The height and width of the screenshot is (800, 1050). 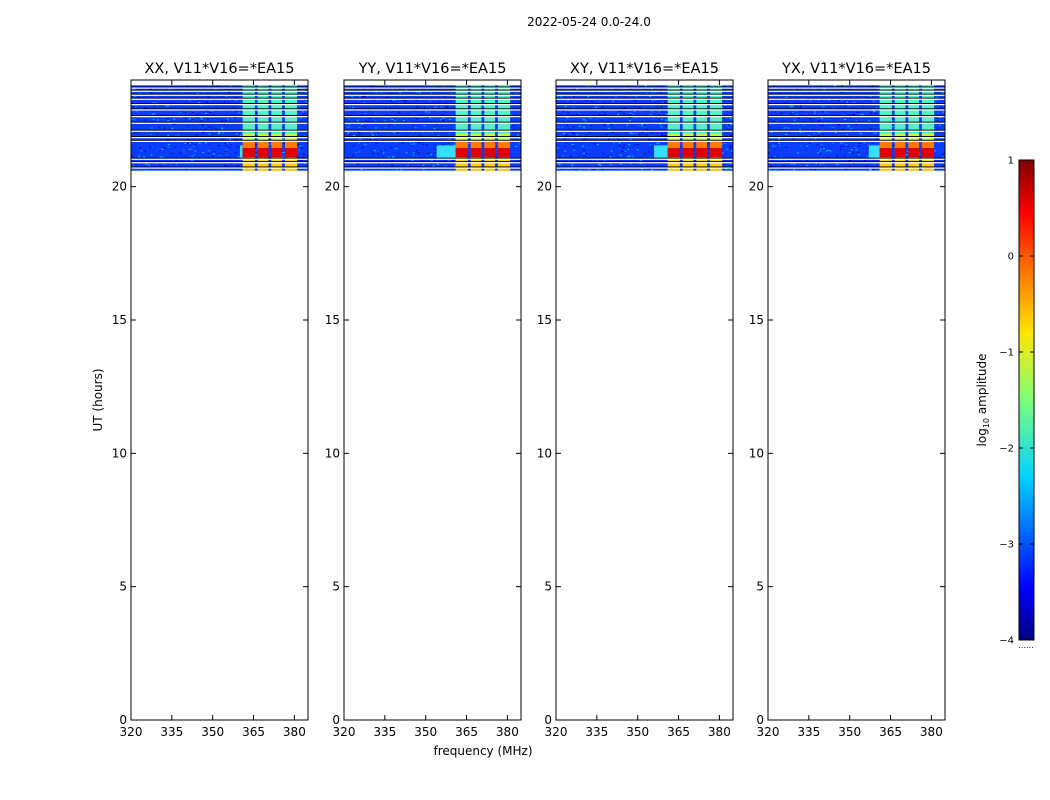 What do you see at coordinates (432, 69) in the screenshot?
I see `panel-title: YY, V11*V16=*EA15` at bounding box center [432, 69].